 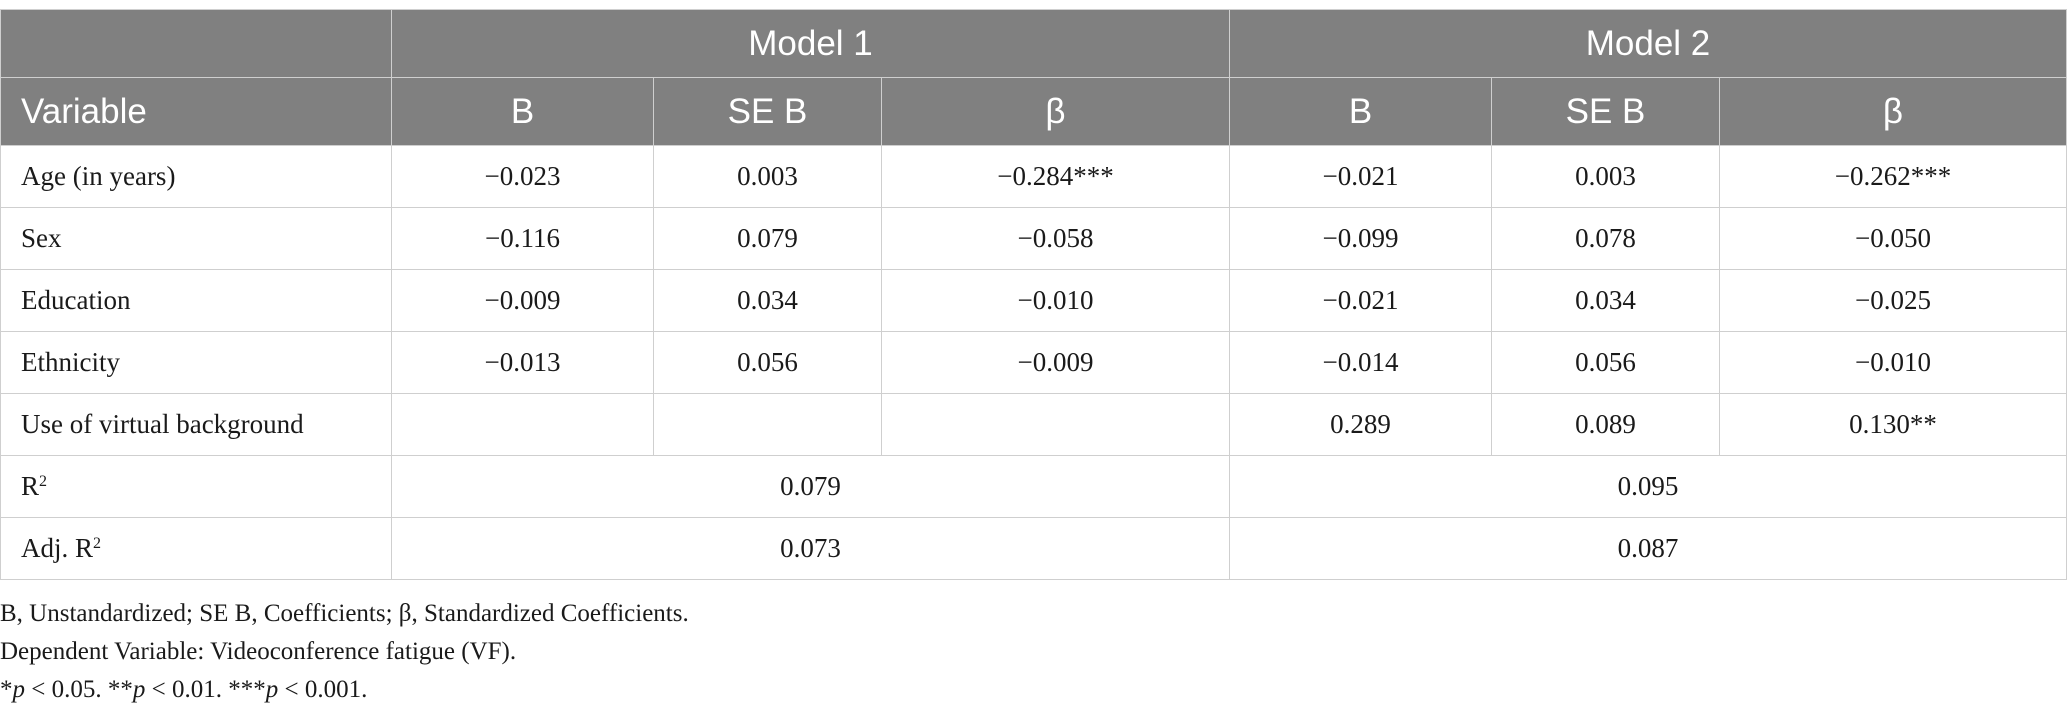 What do you see at coordinates (187, 689) in the screenshot?
I see `sig-threshold-2: < 0.01.` at bounding box center [187, 689].